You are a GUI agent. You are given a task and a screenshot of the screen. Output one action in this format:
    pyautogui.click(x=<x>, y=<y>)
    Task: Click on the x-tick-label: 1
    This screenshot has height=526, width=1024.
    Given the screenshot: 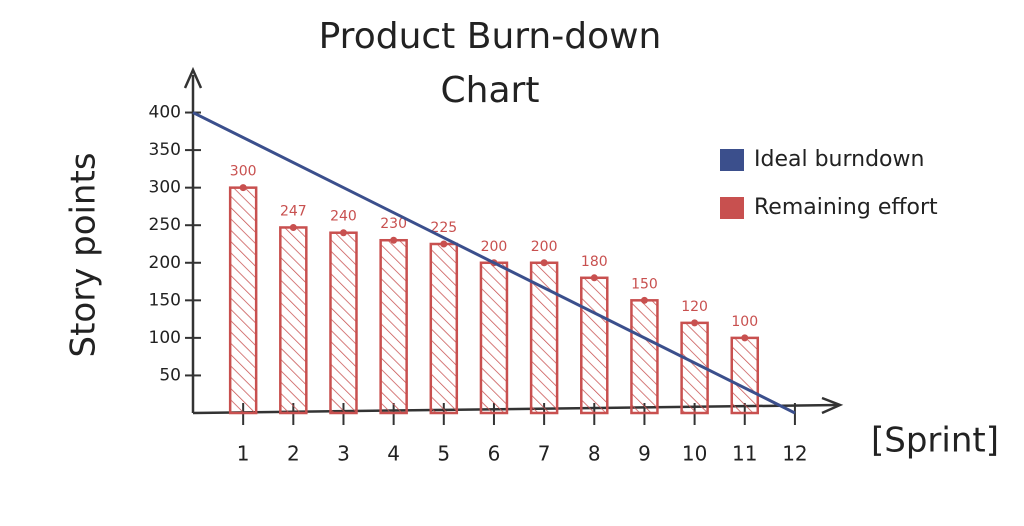 What is the action you would take?
    pyautogui.click(x=243, y=454)
    